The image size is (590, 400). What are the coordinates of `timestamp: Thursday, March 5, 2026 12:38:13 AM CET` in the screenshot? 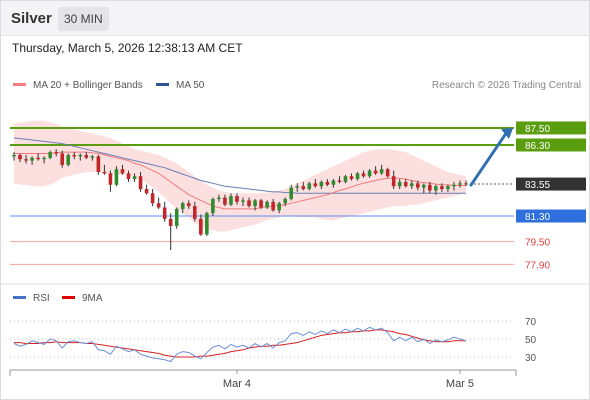 It's located at (127, 48).